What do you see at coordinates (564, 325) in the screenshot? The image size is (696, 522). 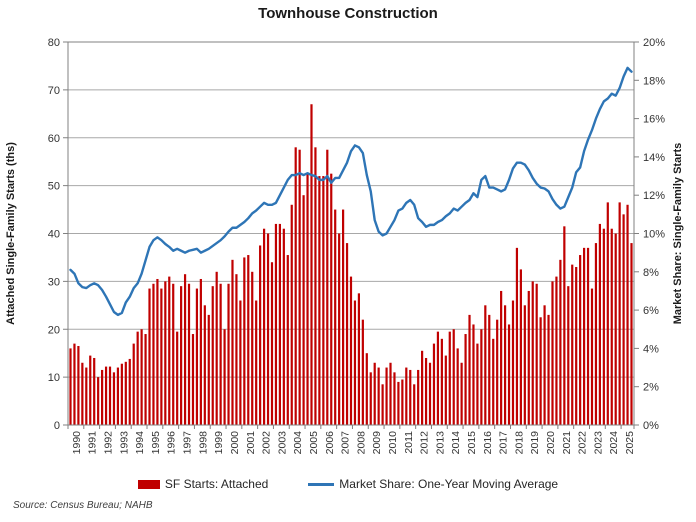 I see `bar-2021Q2` at bounding box center [564, 325].